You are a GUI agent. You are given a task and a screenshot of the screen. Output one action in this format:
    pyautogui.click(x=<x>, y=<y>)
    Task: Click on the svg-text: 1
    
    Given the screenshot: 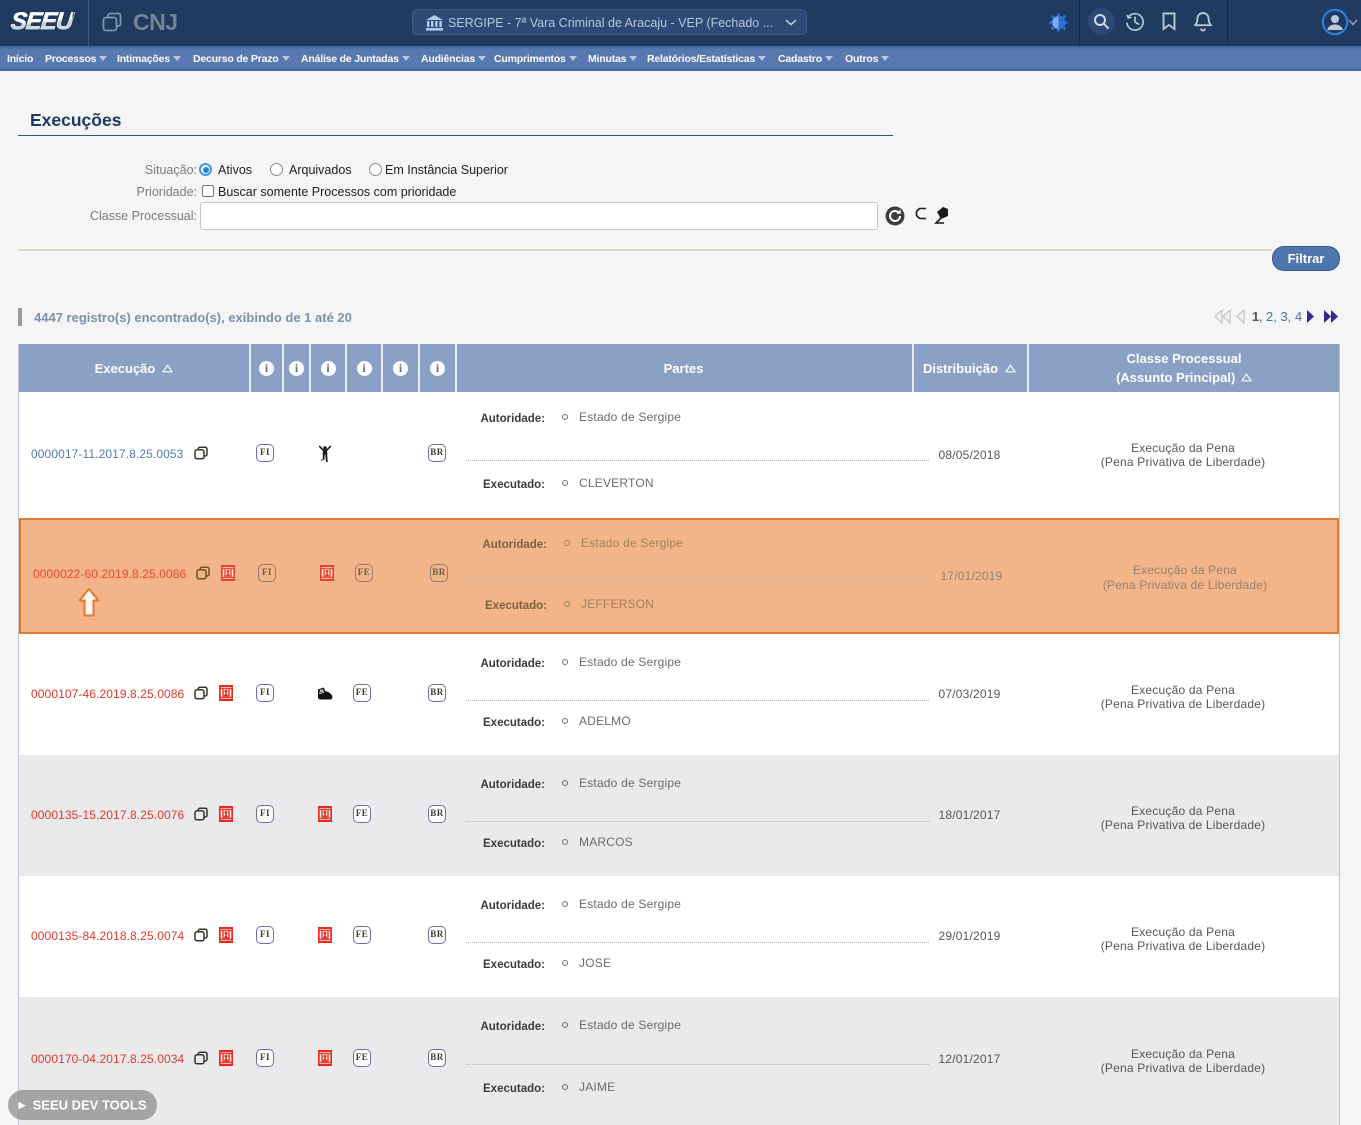 What is the action you would take?
    pyautogui.click(x=1255, y=316)
    